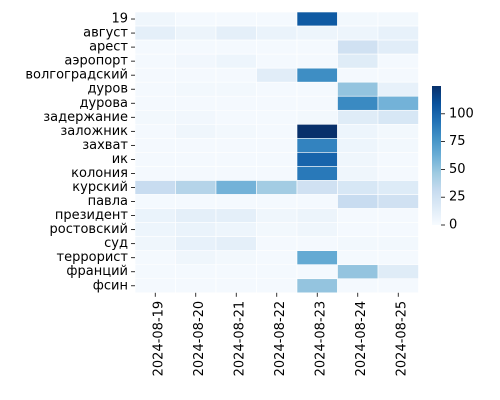 This screenshot has width=500, height=400. Describe the element at coordinates (103, 103) in the screenshot. I see `y-tick-label: дурова` at that location.